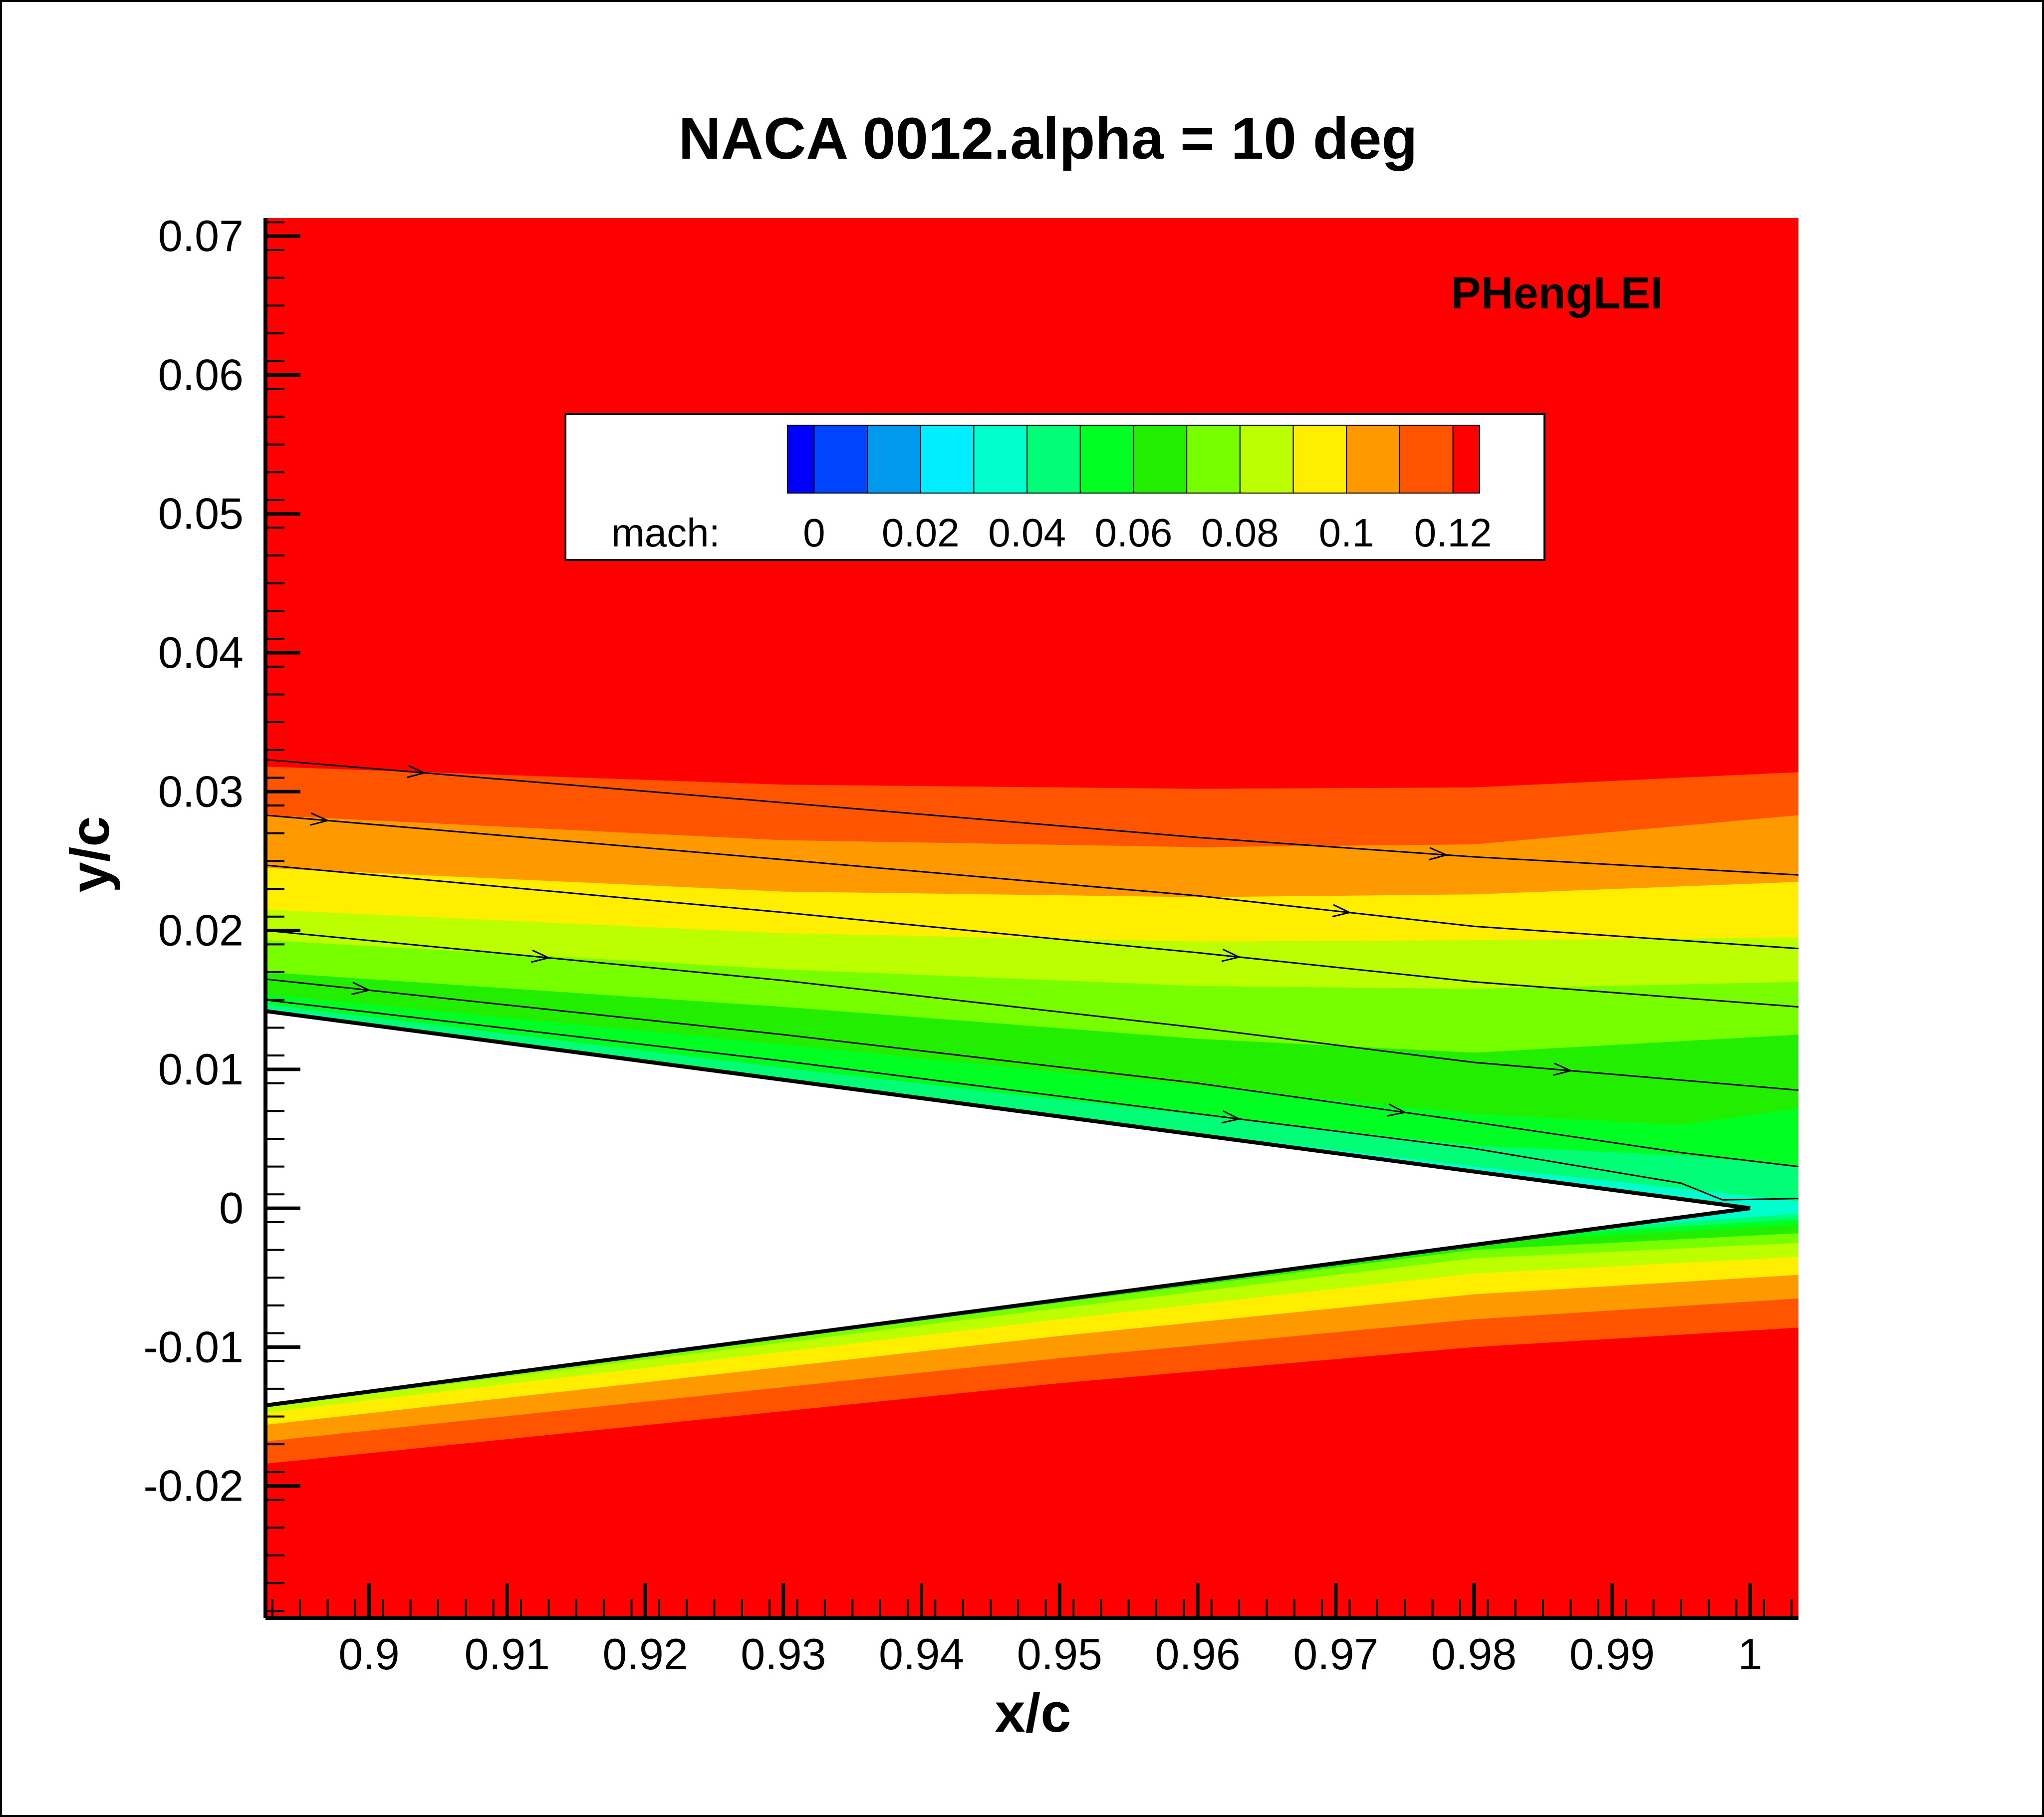 The image size is (2044, 1817). I want to click on x-tick-label: 0.97, so click(1335, 1654).